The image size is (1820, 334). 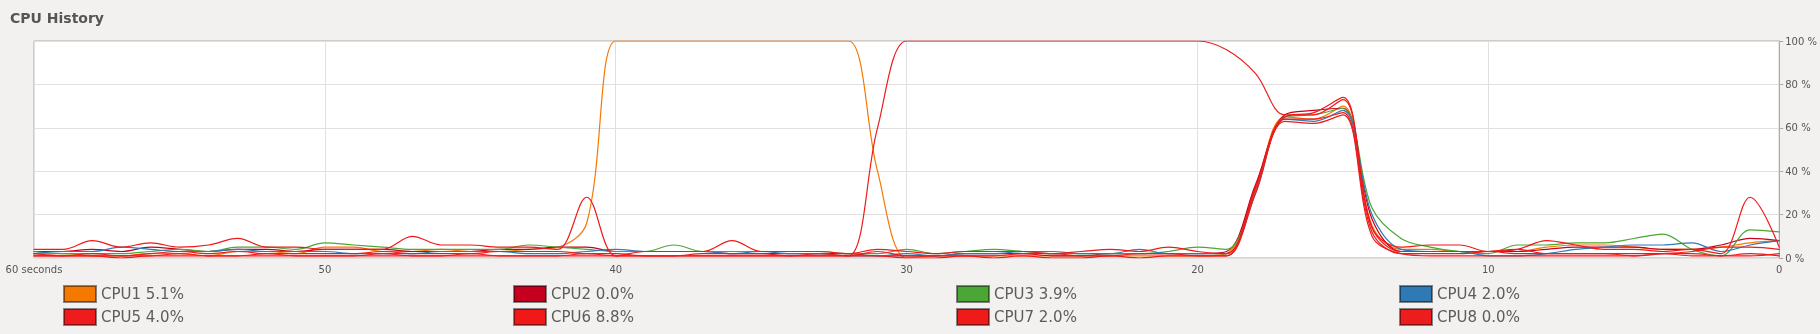 I want to click on y-tick-label: 100 %, so click(x=1801, y=41).